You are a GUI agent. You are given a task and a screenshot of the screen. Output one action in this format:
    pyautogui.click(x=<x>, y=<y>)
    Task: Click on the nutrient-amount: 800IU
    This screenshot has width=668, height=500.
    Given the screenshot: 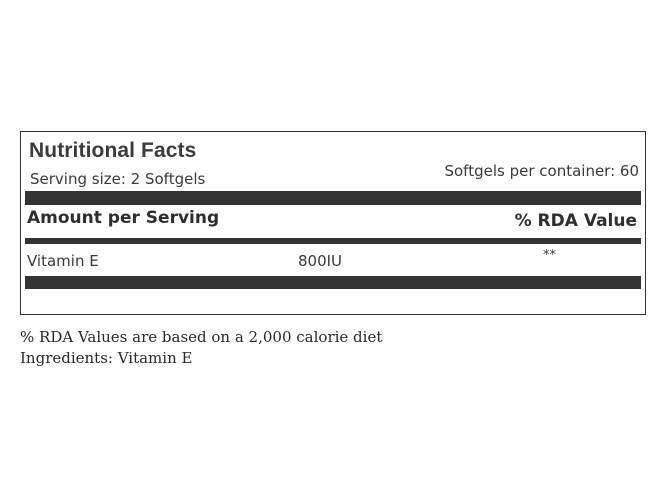 What is the action you would take?
    pyautogui.click(x=320, y=261)
    